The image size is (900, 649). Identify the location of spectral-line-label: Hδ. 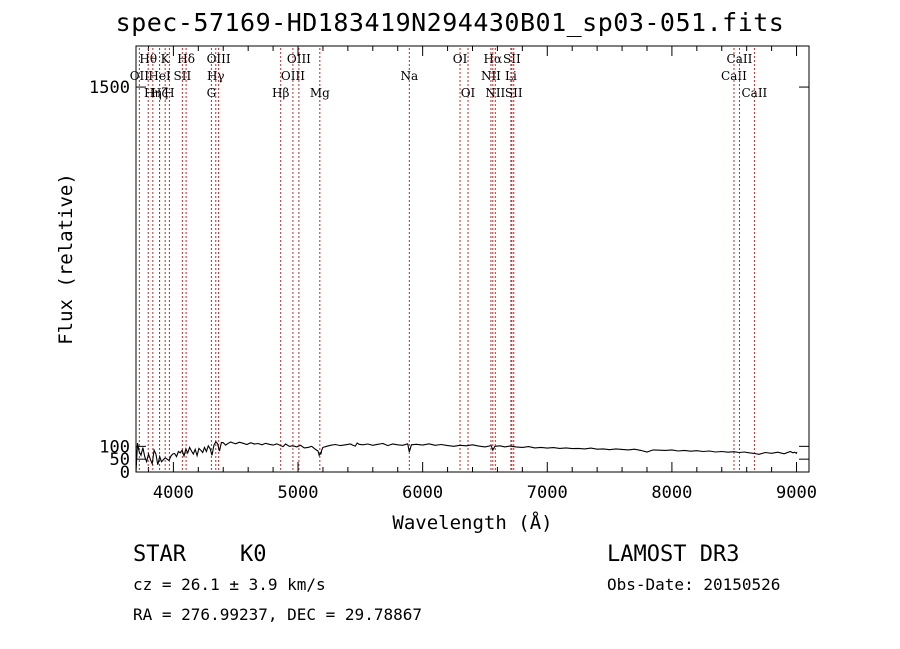
(186, 59).